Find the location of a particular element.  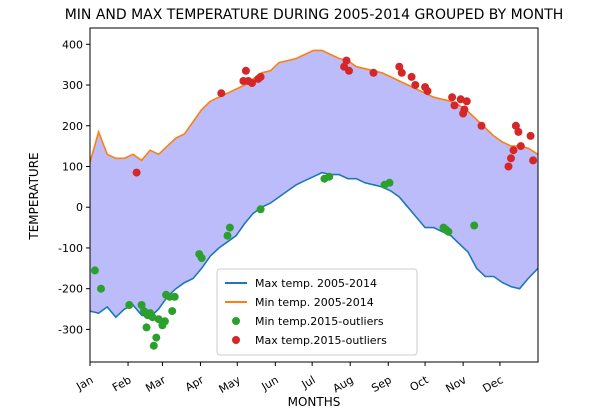

x-tick-label: May is located at coordinates (230, 384).